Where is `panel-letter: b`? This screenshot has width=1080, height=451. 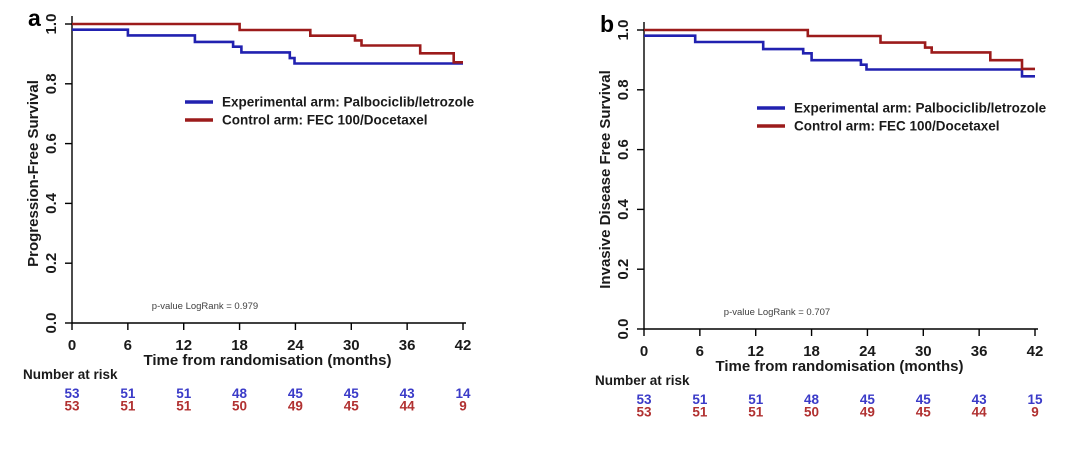
panel-letter: b is located at coordinates (607, 24).